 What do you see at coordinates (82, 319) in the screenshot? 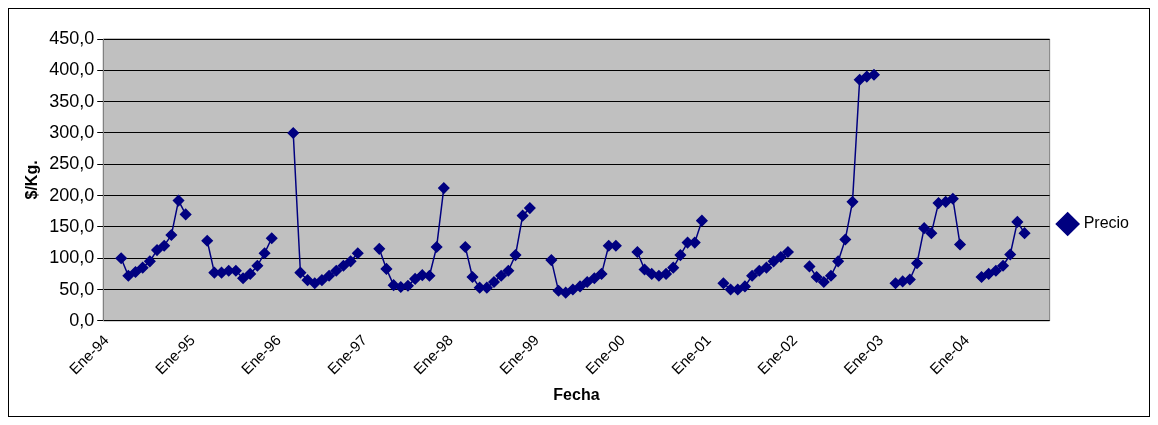
I see `y-tick-label: 0,0` at bounding box center [82, 319].